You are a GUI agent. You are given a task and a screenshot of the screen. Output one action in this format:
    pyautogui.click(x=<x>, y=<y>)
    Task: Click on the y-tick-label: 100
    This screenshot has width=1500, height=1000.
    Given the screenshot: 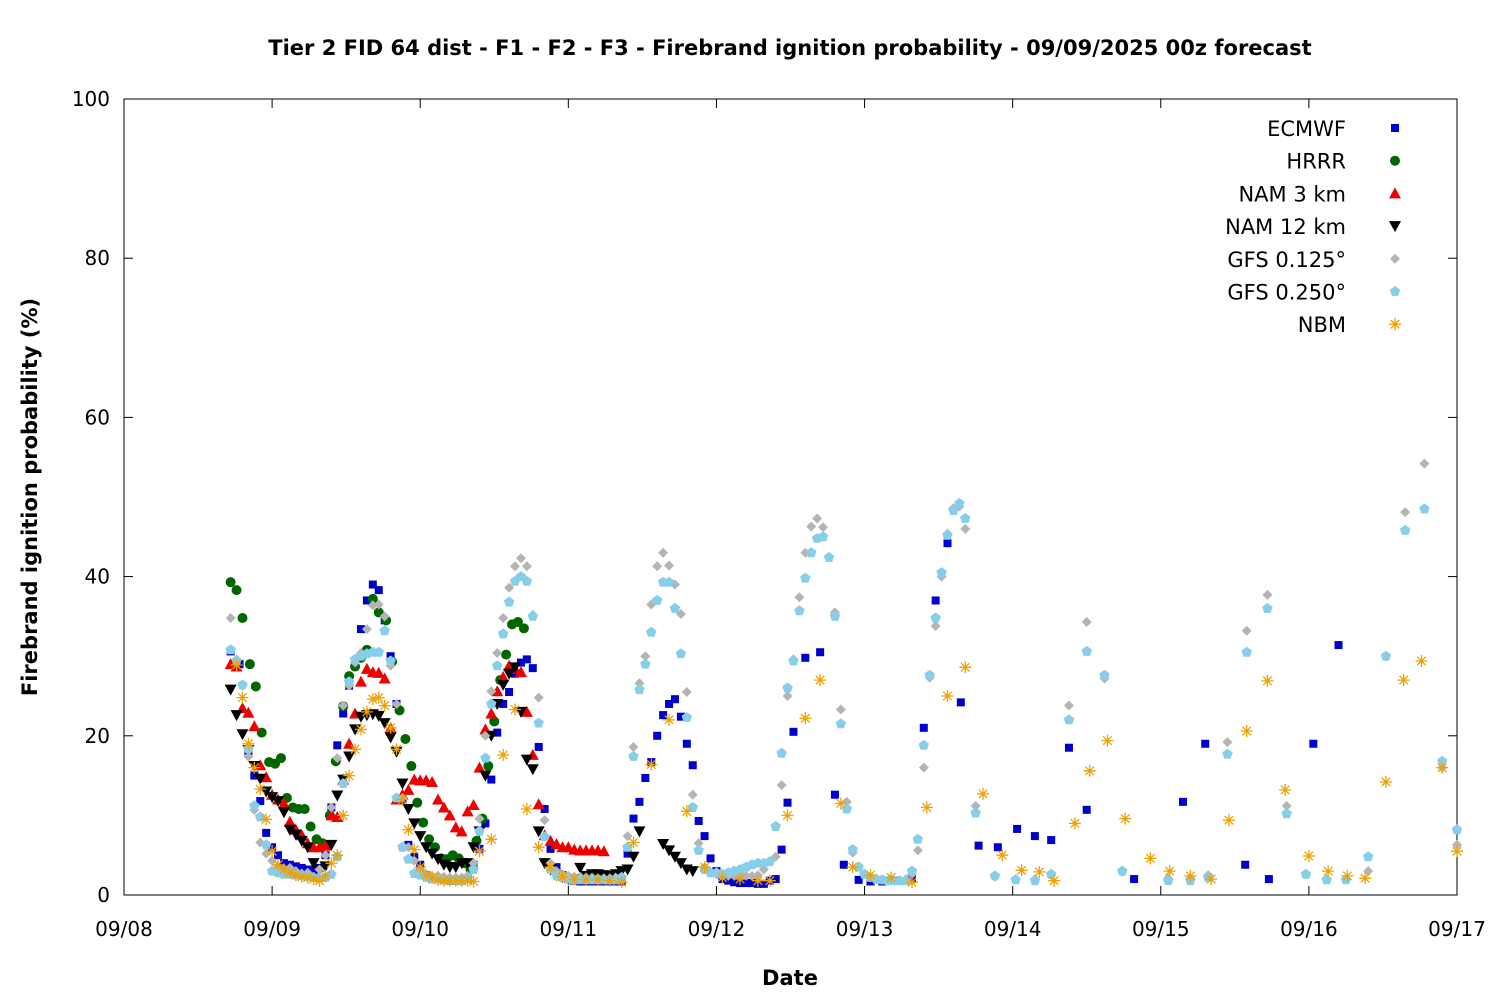 What is the action you would take?
    pyautogui.click(x=91, y=99)
    